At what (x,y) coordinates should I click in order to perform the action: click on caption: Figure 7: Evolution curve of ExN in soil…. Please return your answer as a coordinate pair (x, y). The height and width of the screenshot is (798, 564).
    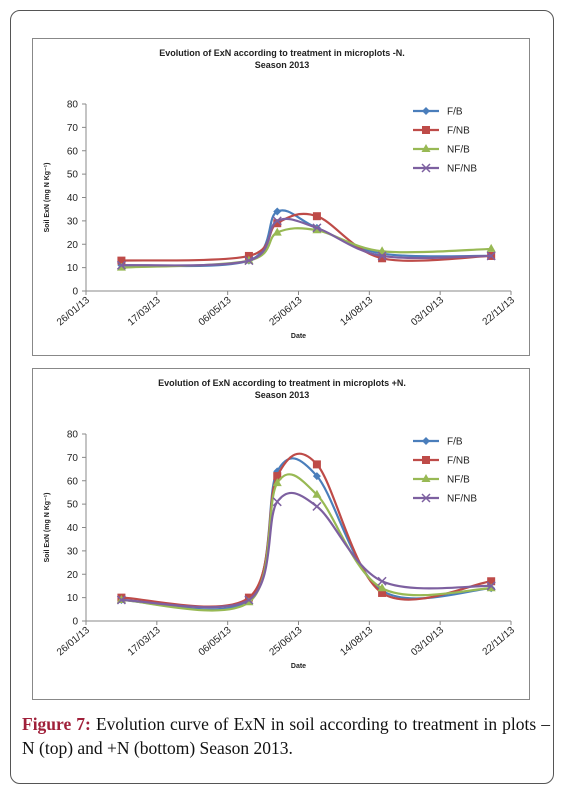
    Looking at the image, I should click on (286, 736).